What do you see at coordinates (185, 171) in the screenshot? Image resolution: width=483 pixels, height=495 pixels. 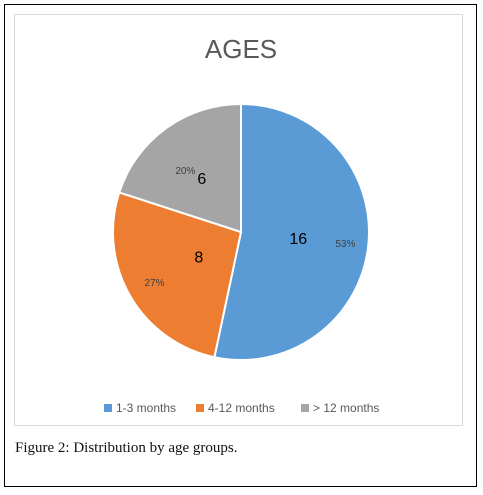 I see `slice-percent-label-3: 20%` at bounding box center [185, 171].